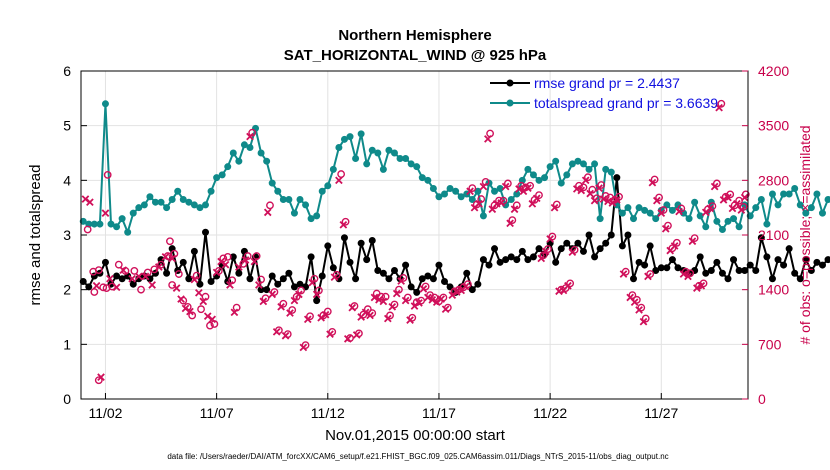  I want to click on y-tick-label: 6, so click(67, 71).